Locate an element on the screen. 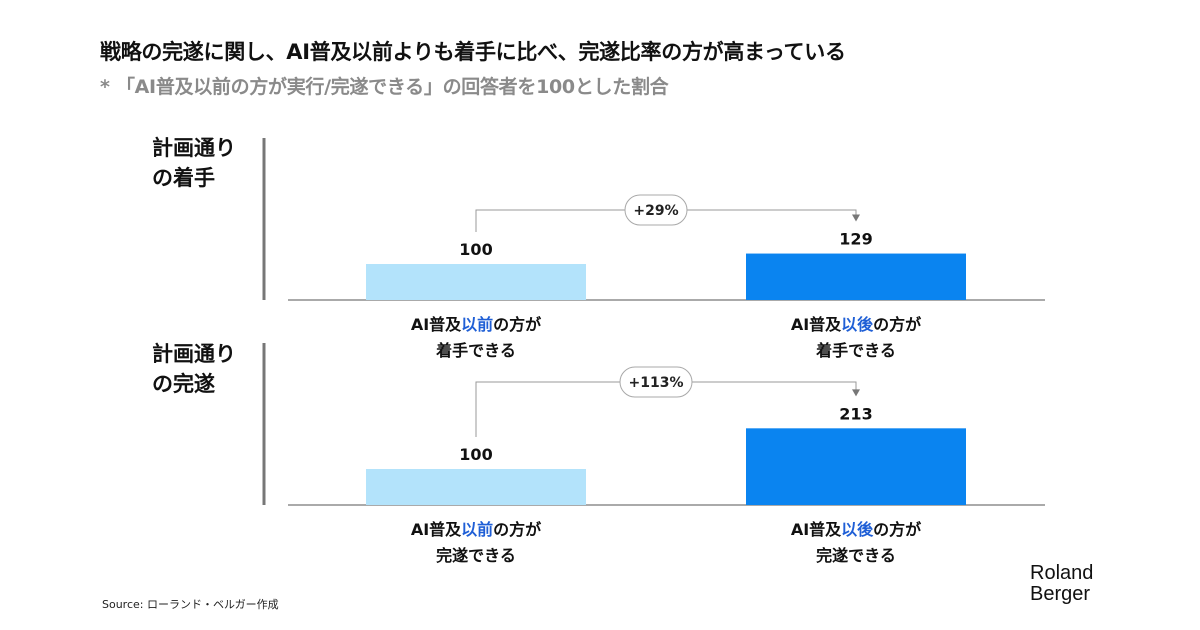 This screenshot has height=630, width=1200. bar-value-label: 213 is located at coordinates (855, 413).